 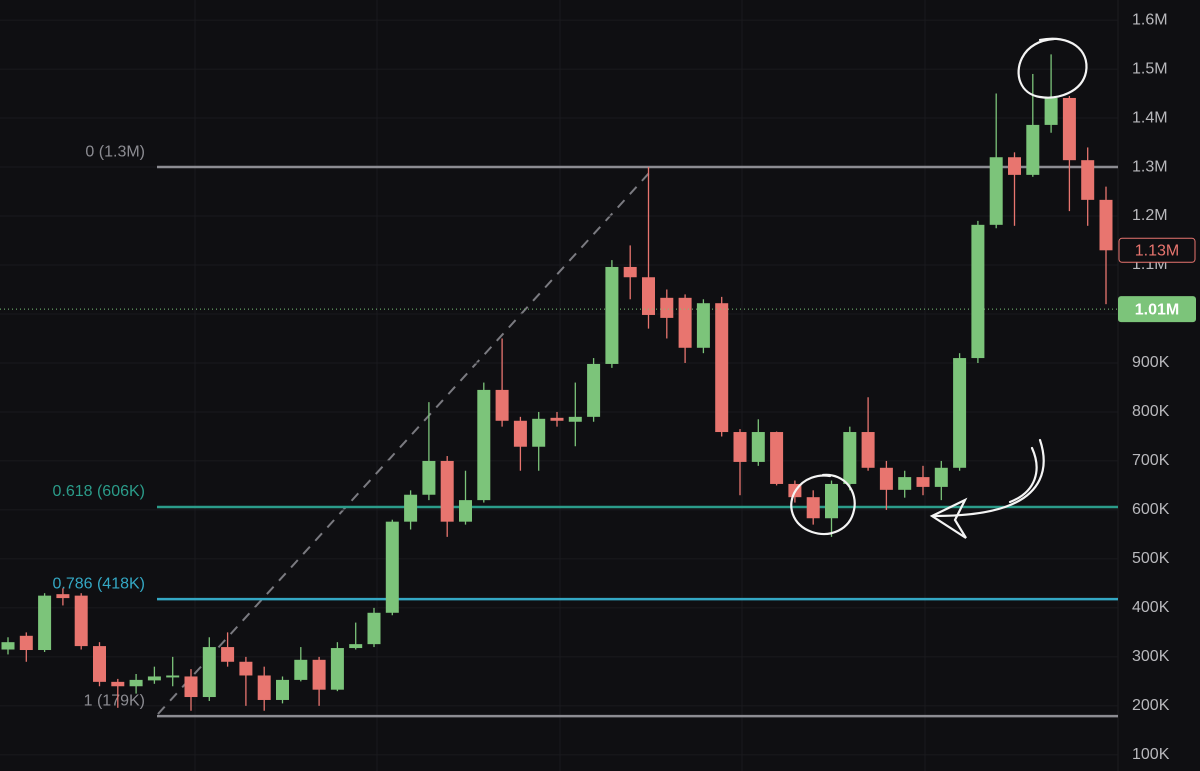 I want to click on price-tag-label: 1.13M, so click(x=1157, y=251).